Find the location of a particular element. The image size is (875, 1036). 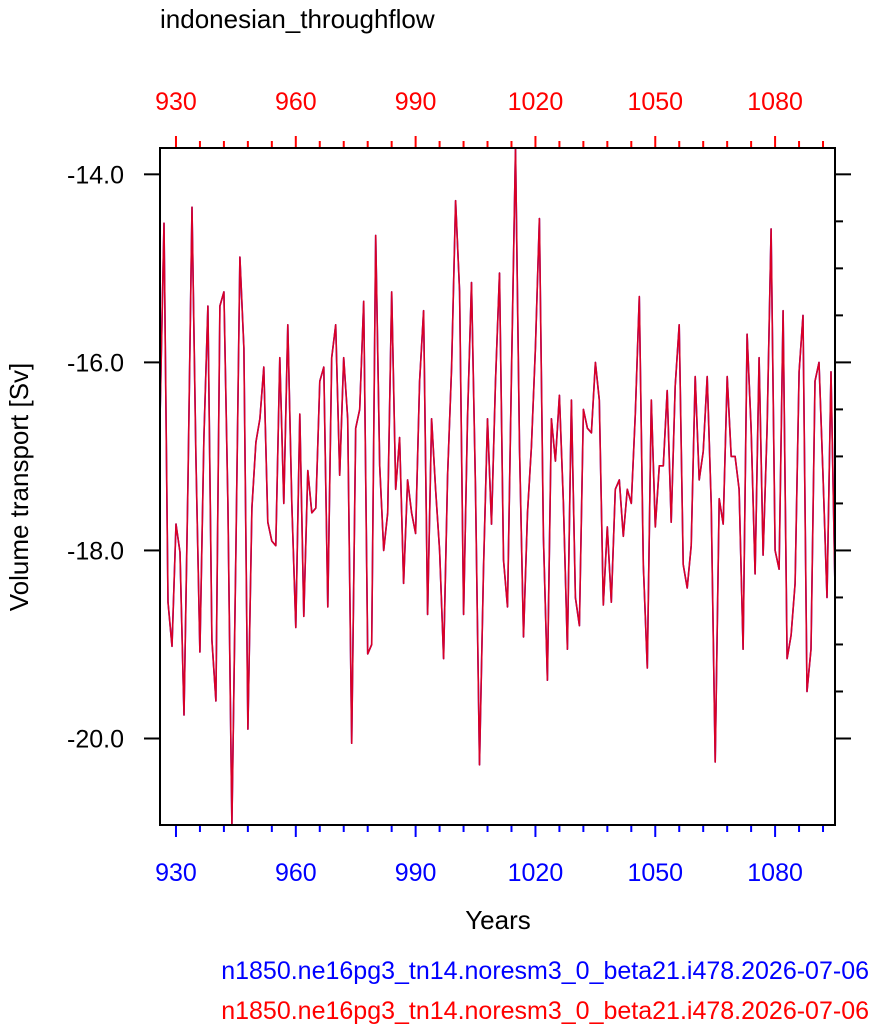

x-axis-title: Years is located at coordinates (498, 920).